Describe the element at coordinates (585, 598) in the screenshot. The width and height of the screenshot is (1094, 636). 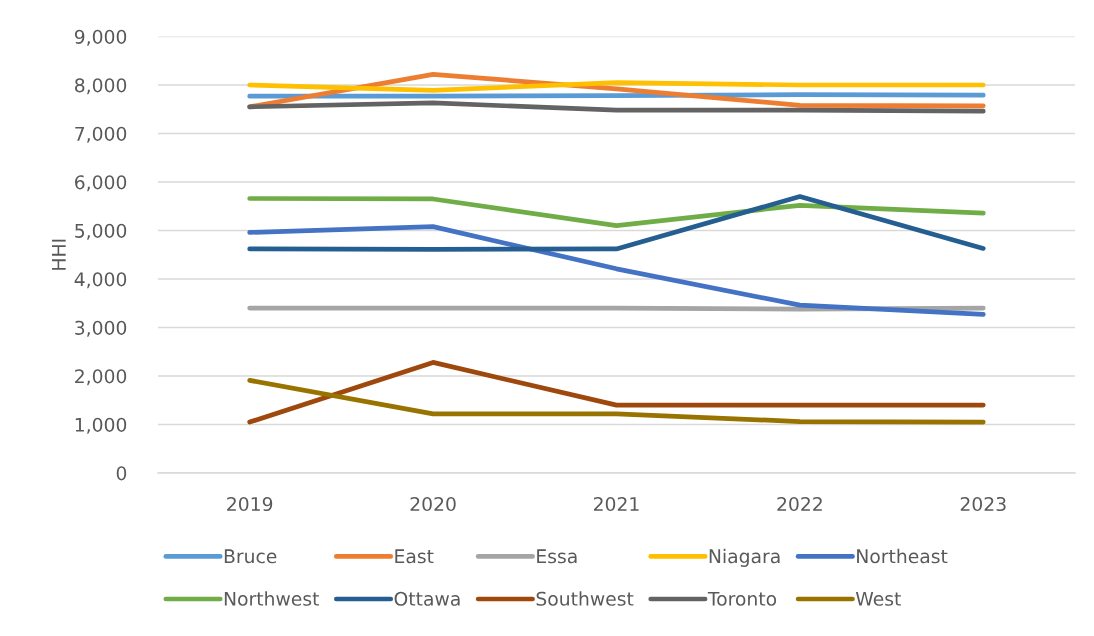
I see `legend-label: Southwest` at that location.